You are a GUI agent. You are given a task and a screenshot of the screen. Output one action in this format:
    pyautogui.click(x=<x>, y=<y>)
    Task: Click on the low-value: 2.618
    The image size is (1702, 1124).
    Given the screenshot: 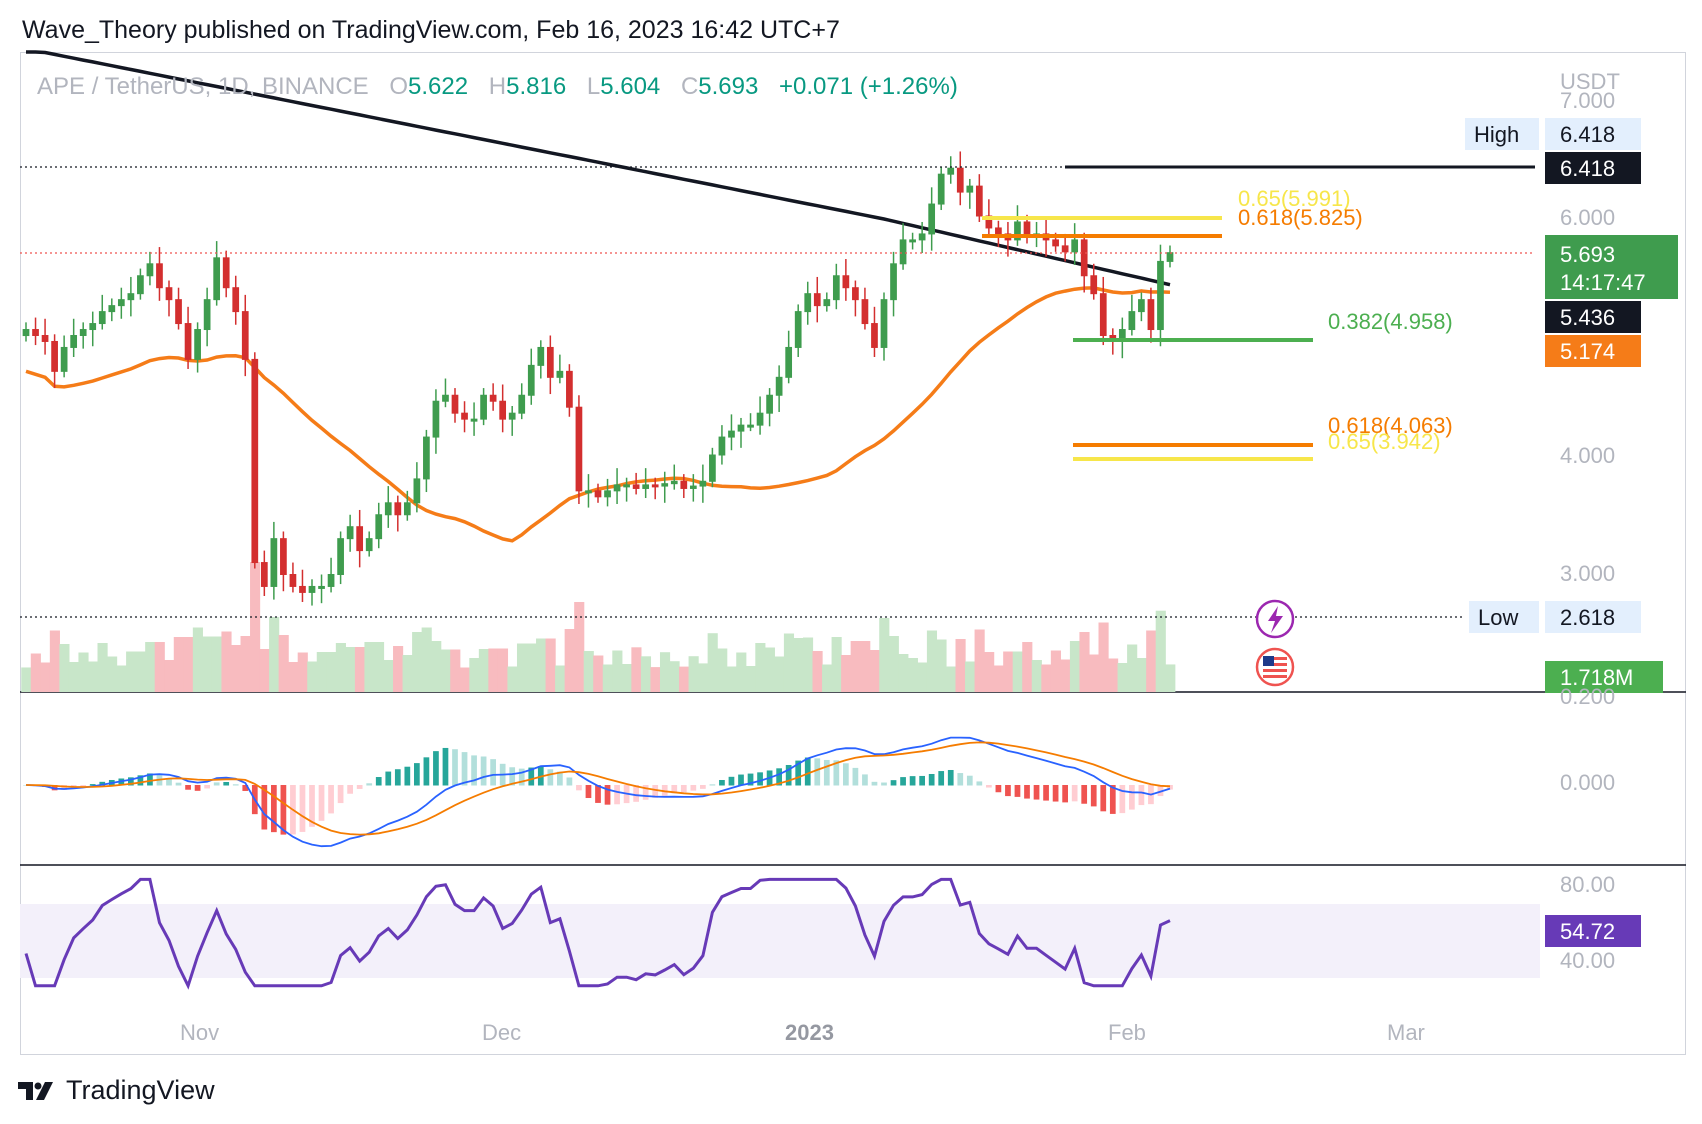 What is the action you would take?
    pyautogui.click(x=1587, y=617)
    